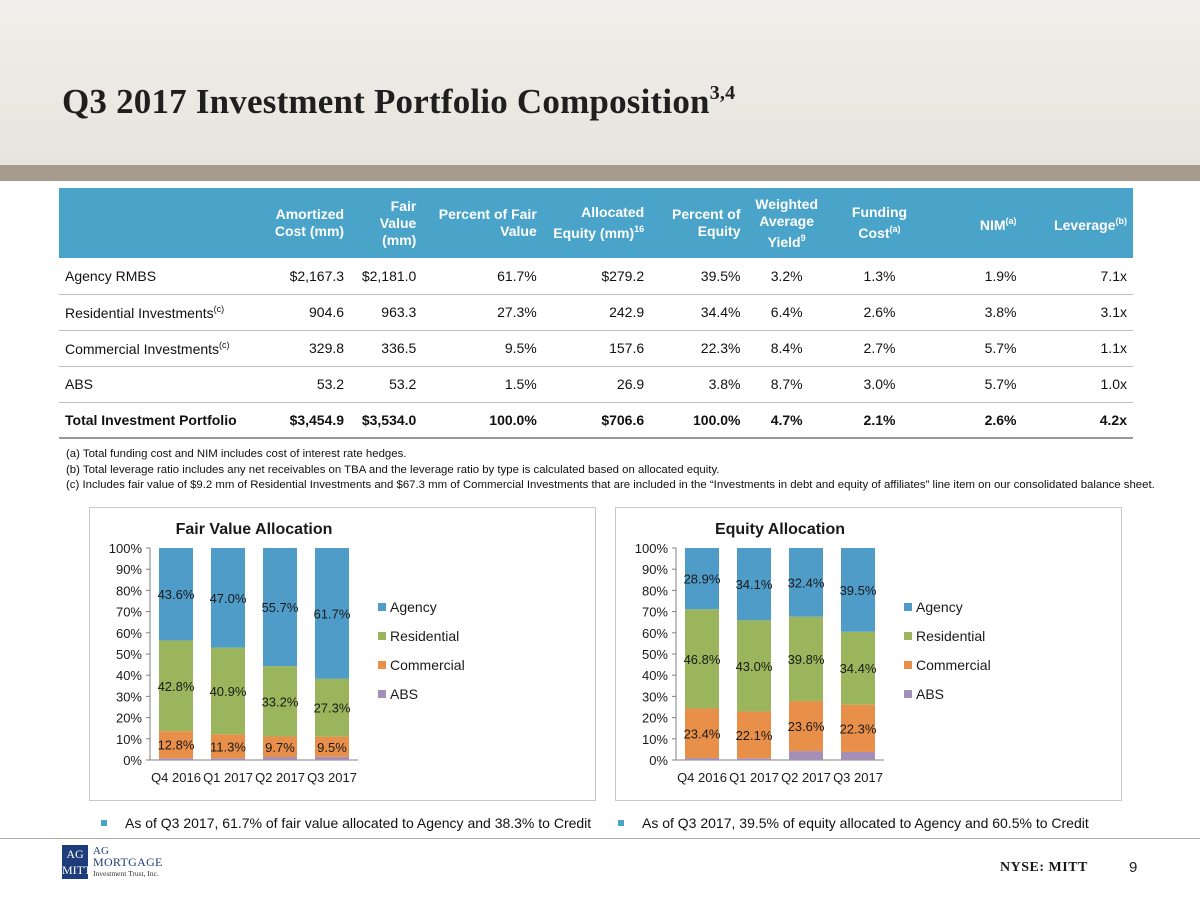 The image size is (1200, 900). What do you see at coordinates (386, 348) in the screenshot?
I see `table-cell: 336.5` at bounding box center [386, 348].